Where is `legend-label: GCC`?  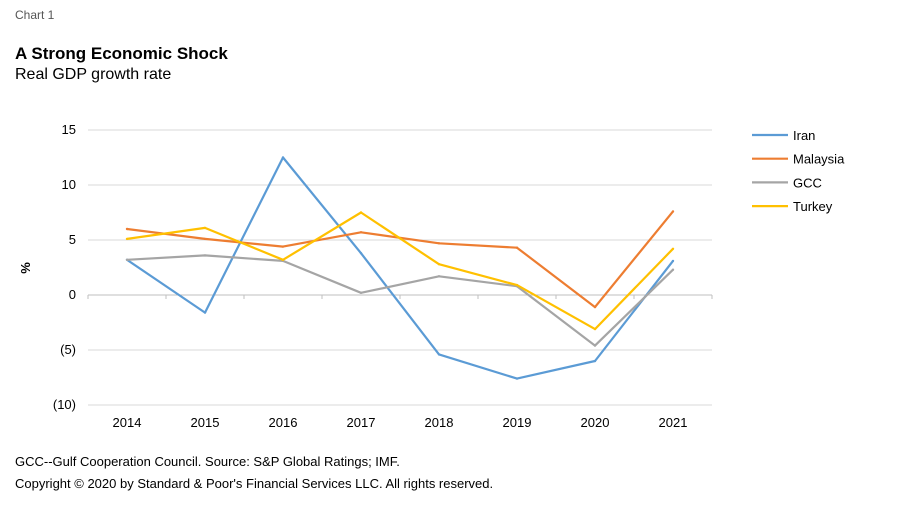
legend-label: GCC is located at coordinates (807, 182).